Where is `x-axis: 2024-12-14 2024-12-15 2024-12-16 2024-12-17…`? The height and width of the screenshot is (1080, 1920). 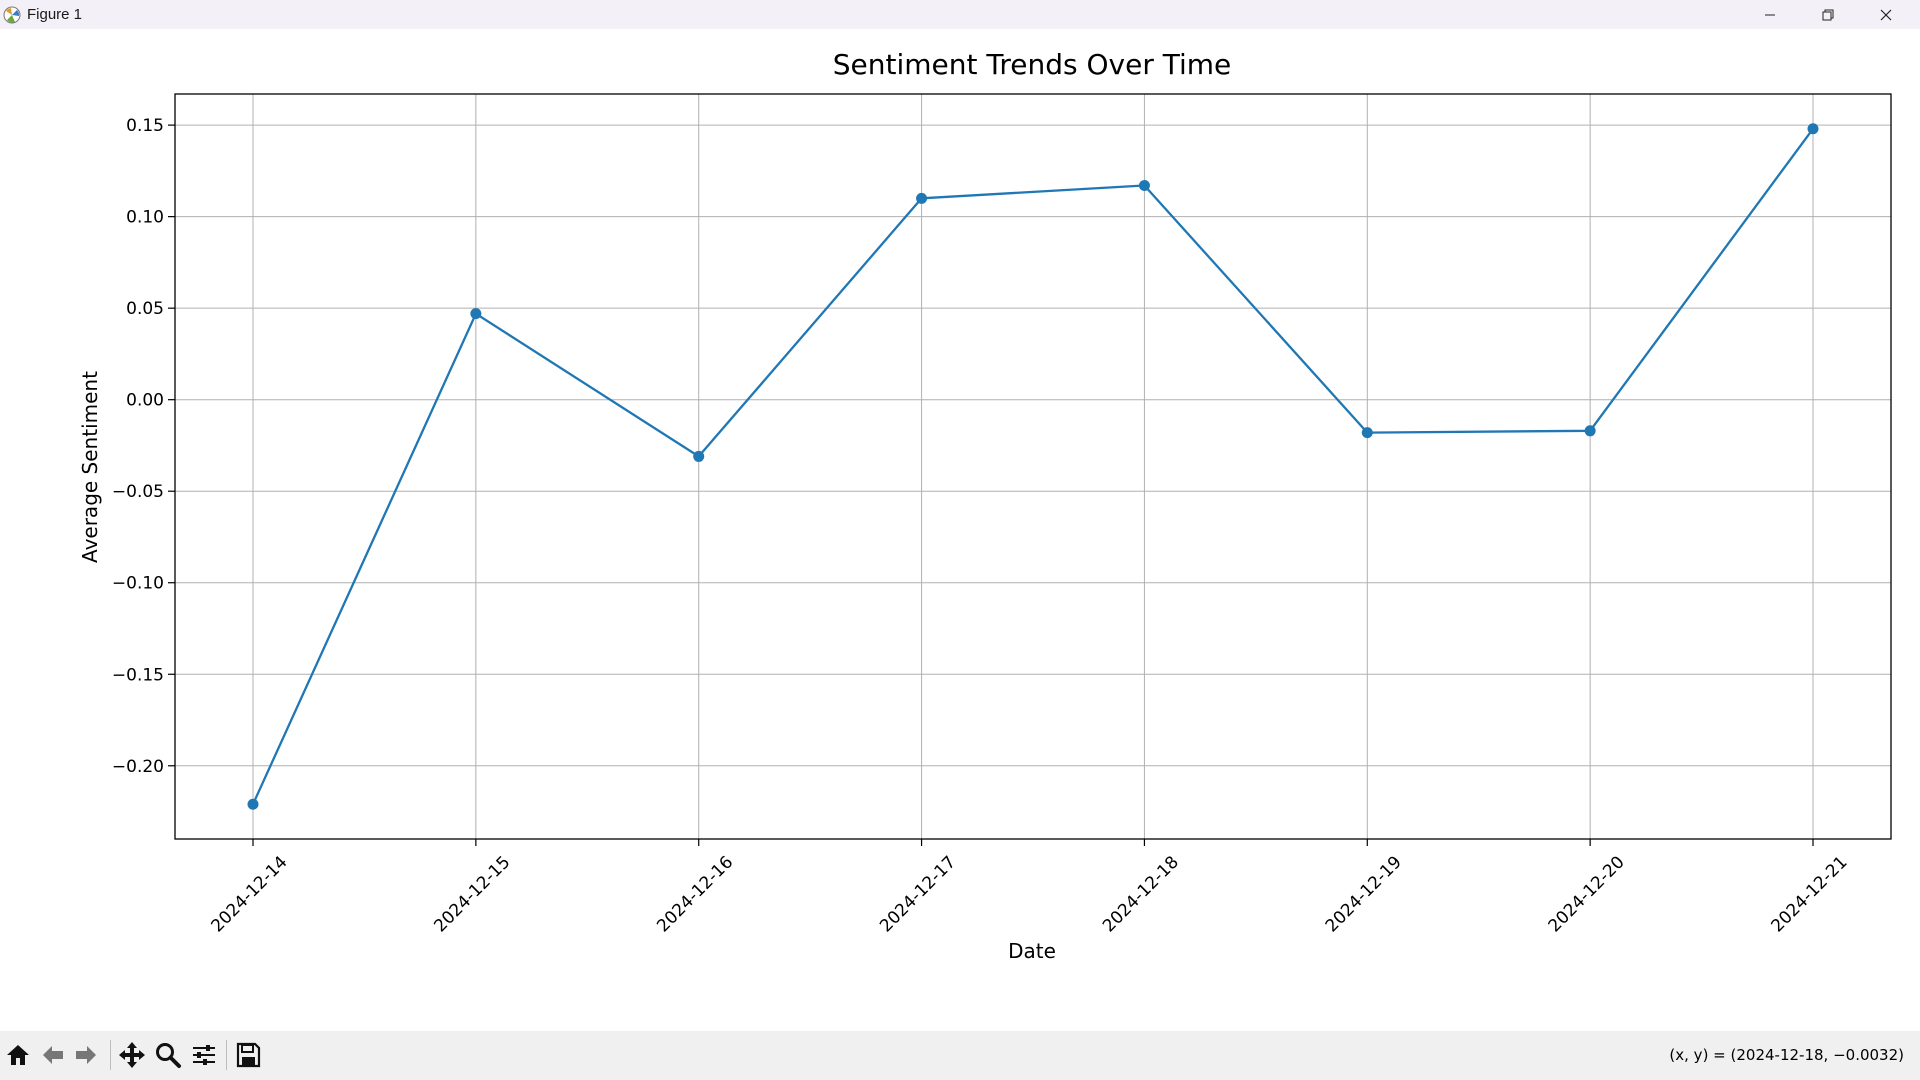 x-axis: 2024-12-14 2024-12-15 2024-12-16 2024-12-17… is located at coordinates (1030, 887).